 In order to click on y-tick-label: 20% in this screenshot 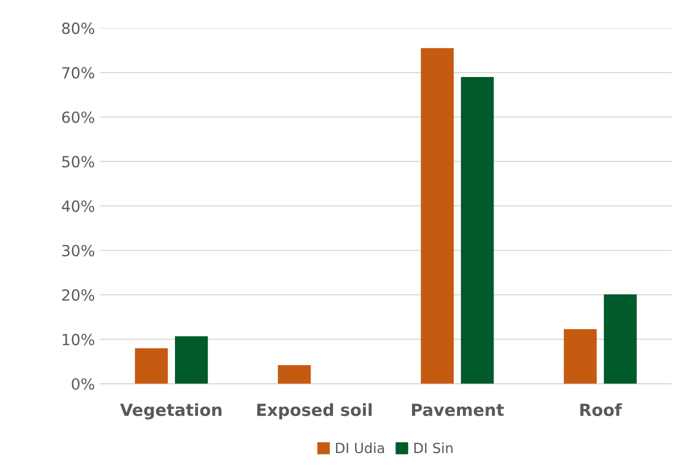, I will do `click(78, 295)`.